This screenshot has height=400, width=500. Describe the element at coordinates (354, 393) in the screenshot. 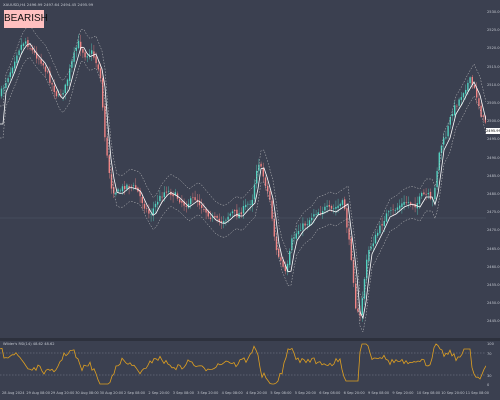

I see `time-axis-label: 6 Sep 20:00` at that location.